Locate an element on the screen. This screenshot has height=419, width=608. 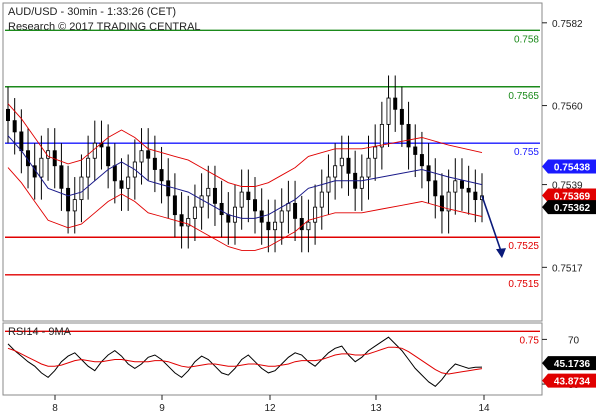
level-label: 0.758 is located at coordinates (526, 39).